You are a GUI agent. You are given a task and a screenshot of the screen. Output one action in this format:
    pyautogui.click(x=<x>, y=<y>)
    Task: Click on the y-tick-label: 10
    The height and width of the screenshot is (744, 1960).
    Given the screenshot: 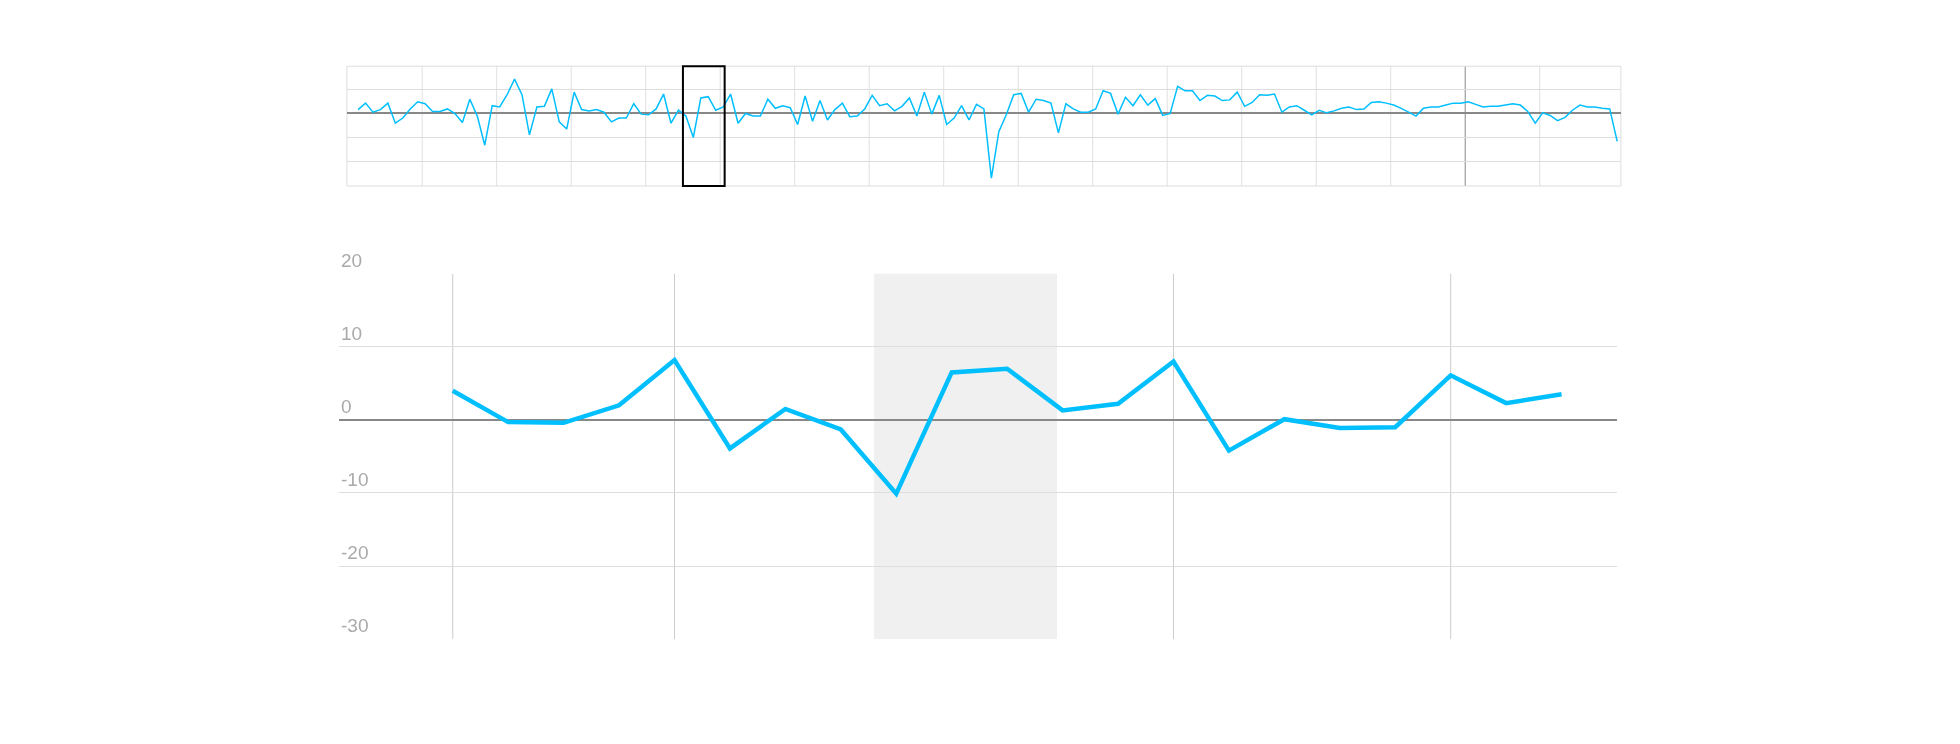 What is the action you would take?
    pyautogui.click(x=352, y=333)
    